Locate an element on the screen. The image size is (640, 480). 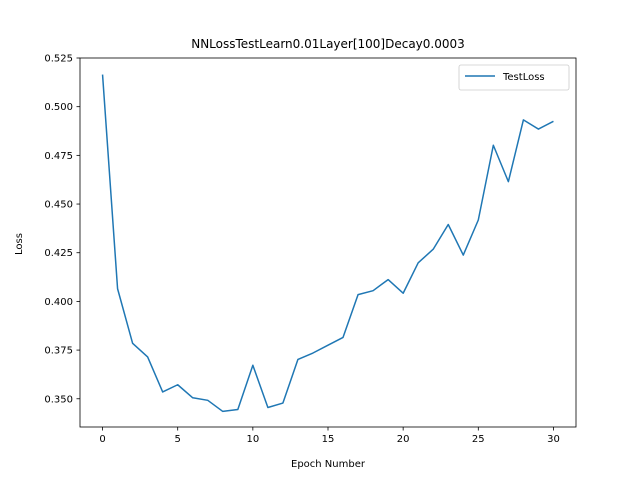
y-tick-label: 0.350 is located at coordinates (58, 399).